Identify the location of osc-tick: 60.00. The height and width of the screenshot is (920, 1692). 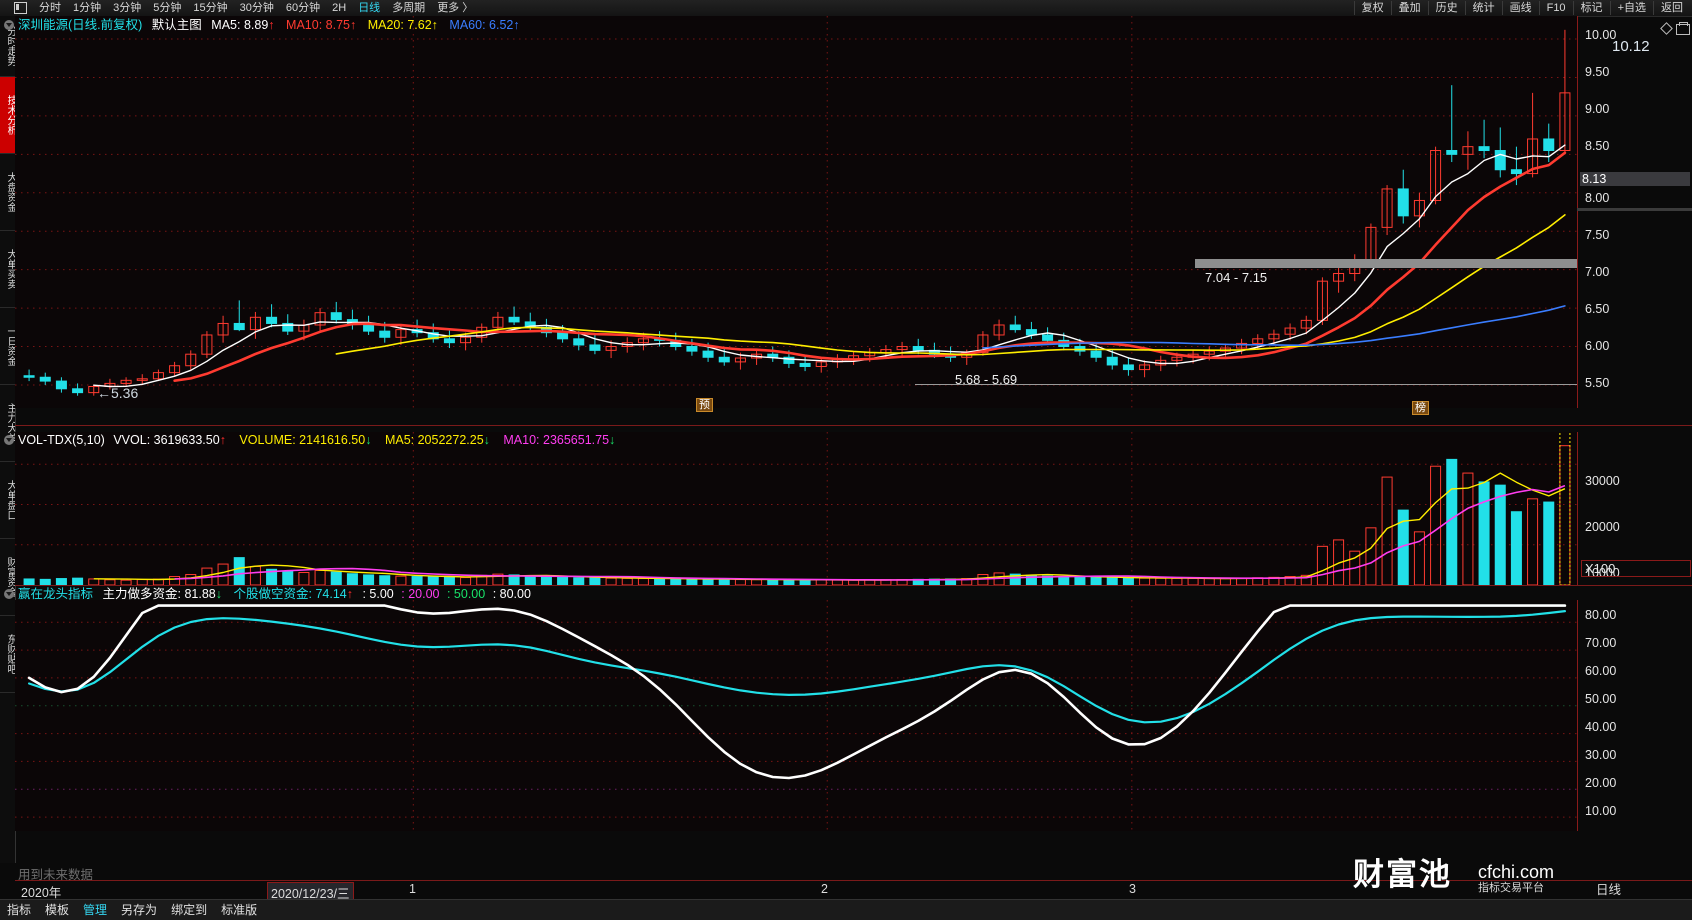
(1601, 671).